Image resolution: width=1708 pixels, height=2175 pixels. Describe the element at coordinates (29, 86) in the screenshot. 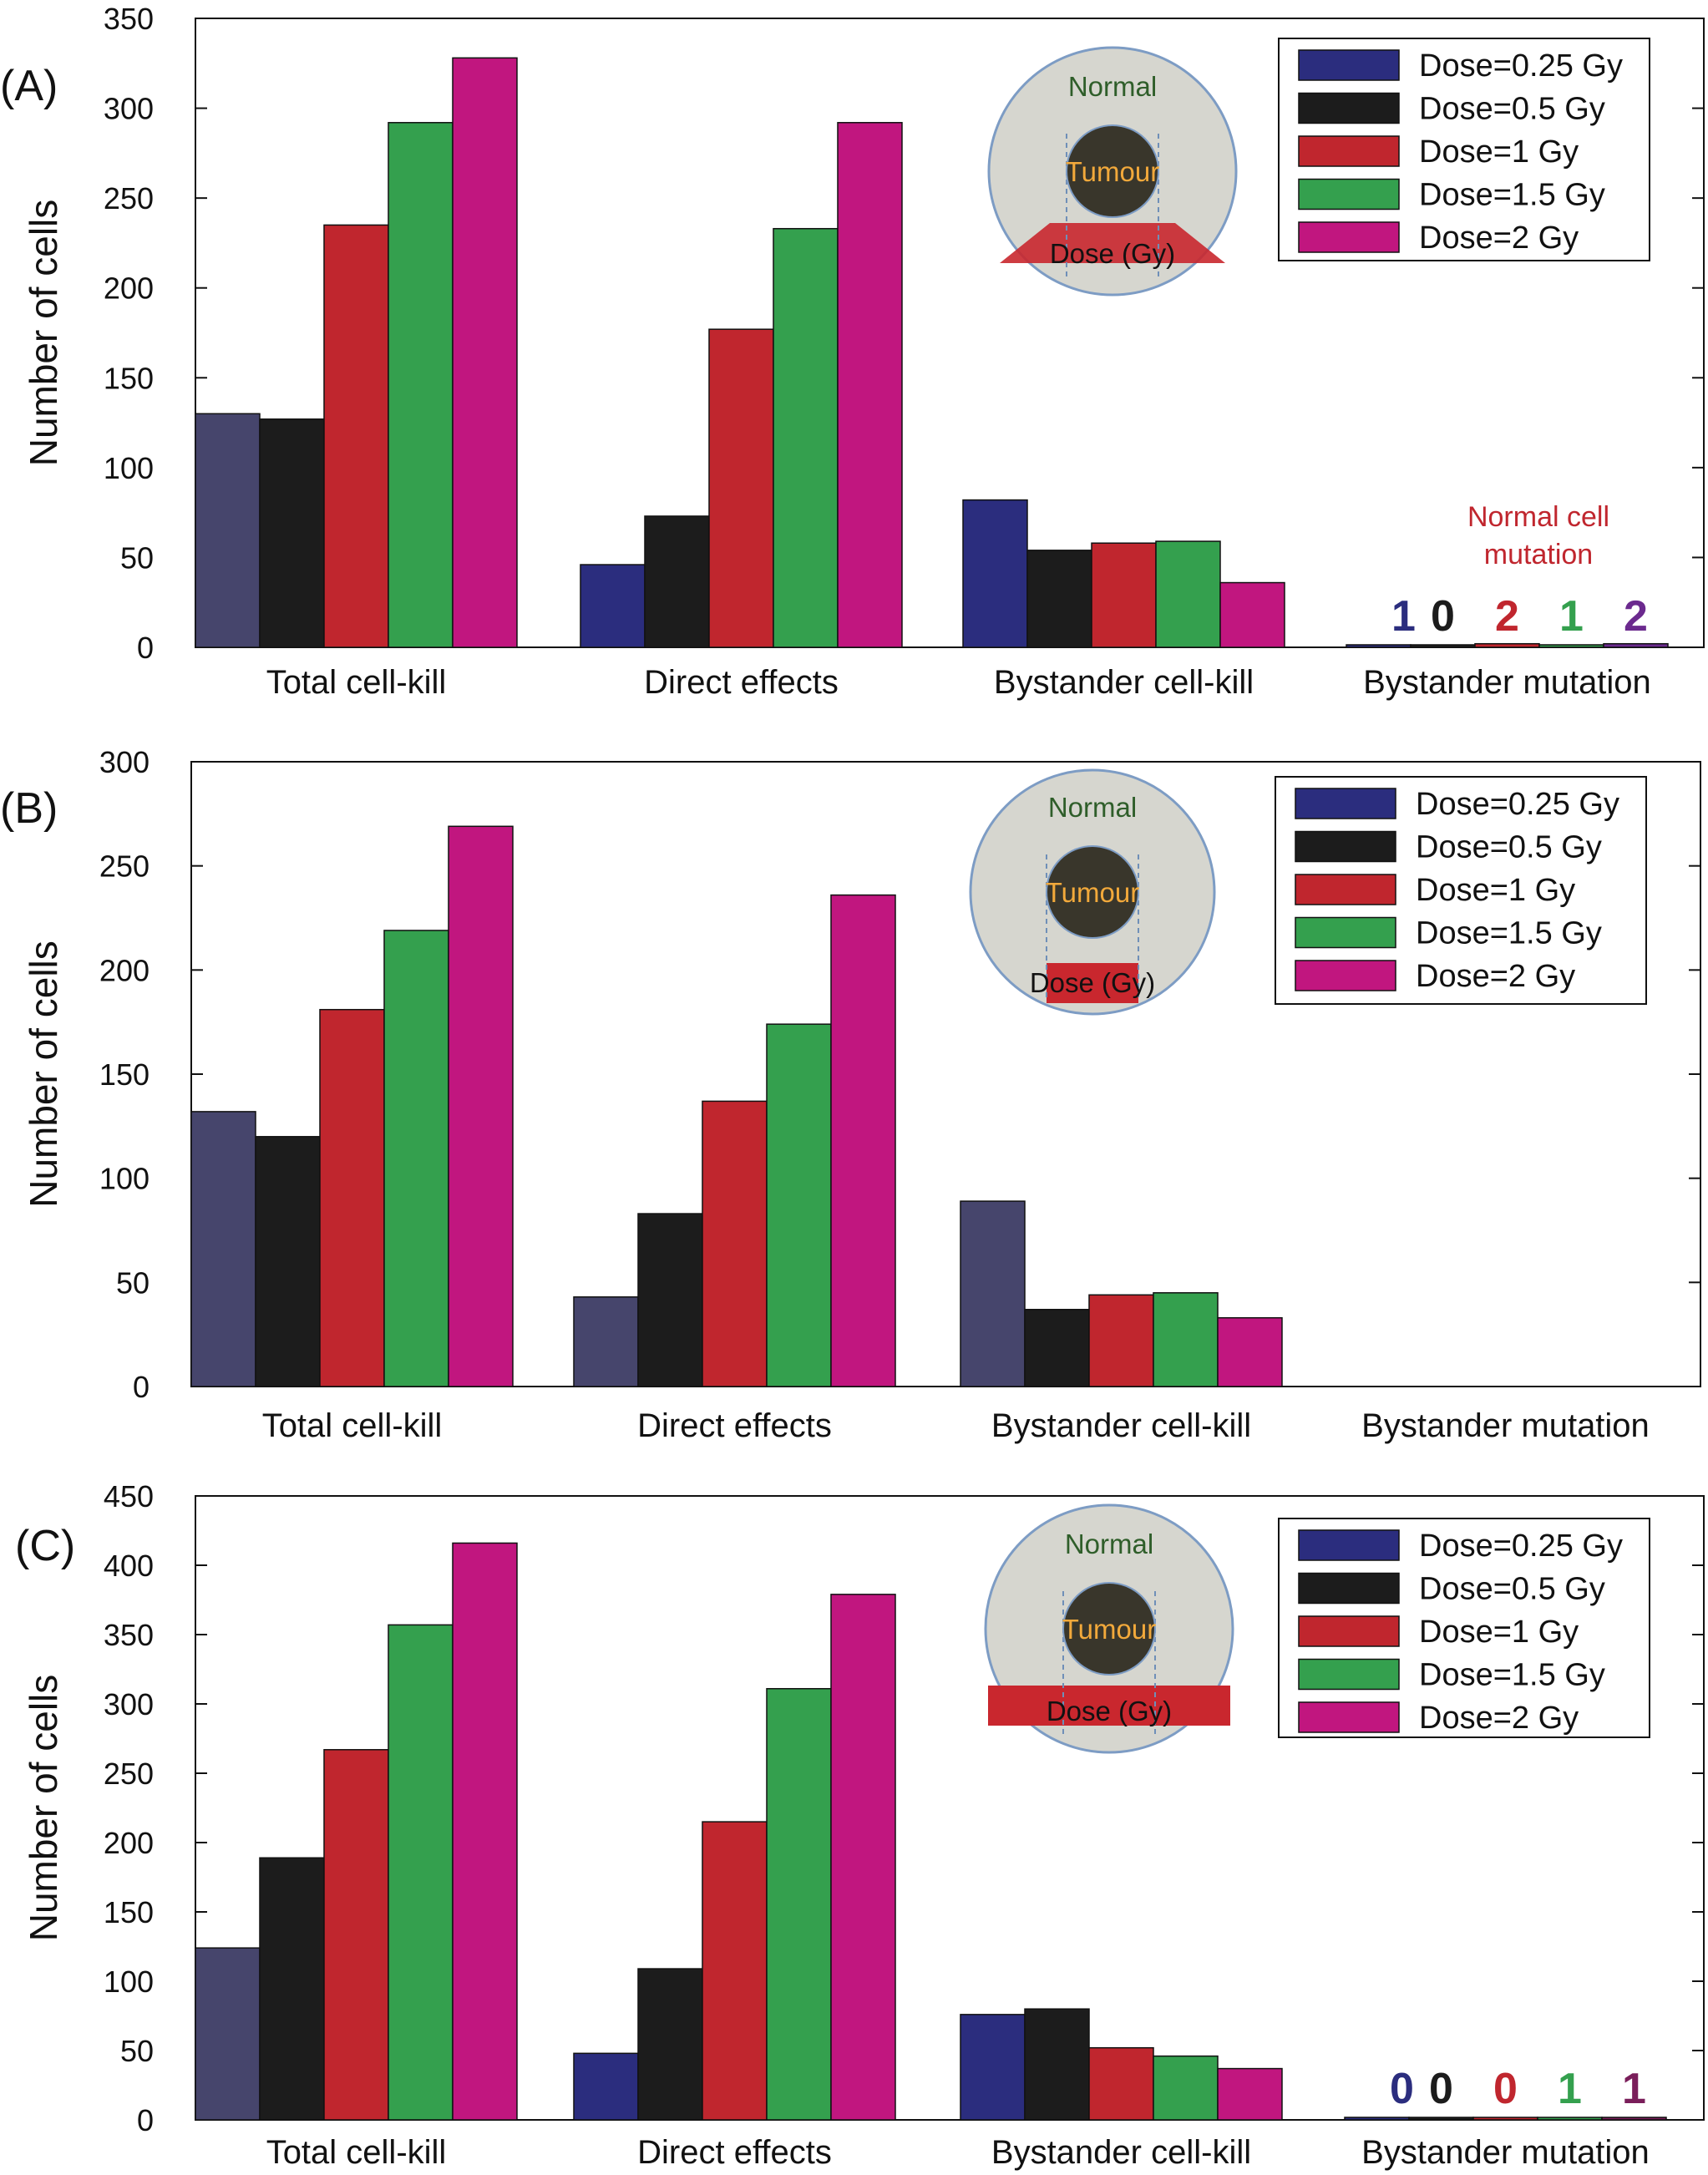

I see `panel-label: (A)` at that location.